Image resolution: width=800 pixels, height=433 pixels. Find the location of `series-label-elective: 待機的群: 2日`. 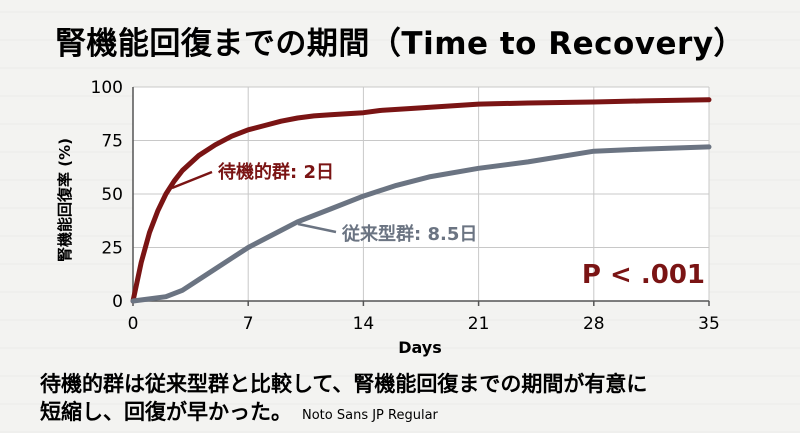

series-label-elective: 待機的群: 2日 is located at coordinates (276, 172).